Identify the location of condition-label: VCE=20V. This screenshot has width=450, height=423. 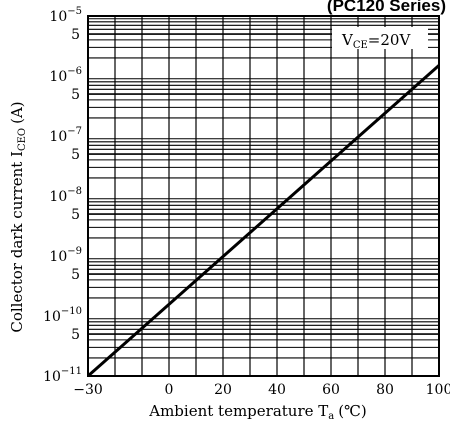
(376, 41).